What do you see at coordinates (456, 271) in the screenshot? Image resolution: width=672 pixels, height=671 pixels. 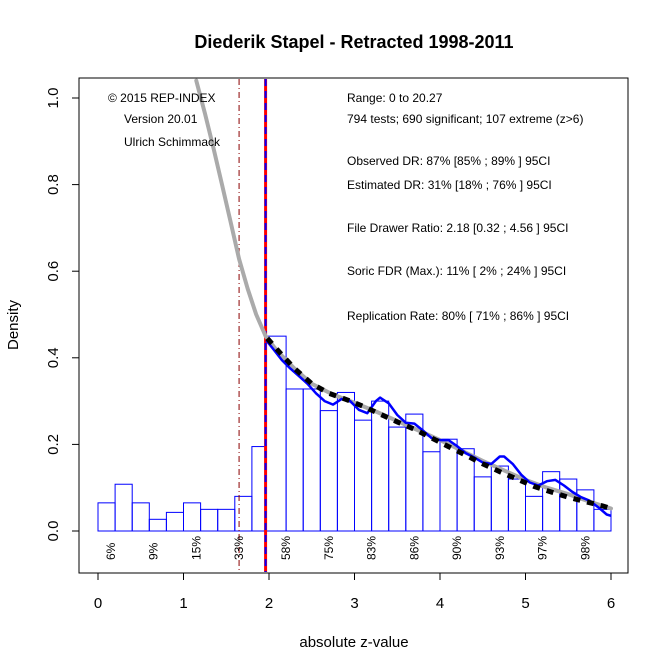 I see `annotation-right: Soric FDR (Max.): 11% [ 2% ; 24% ] 95CI` at bounding box center [456, 271].